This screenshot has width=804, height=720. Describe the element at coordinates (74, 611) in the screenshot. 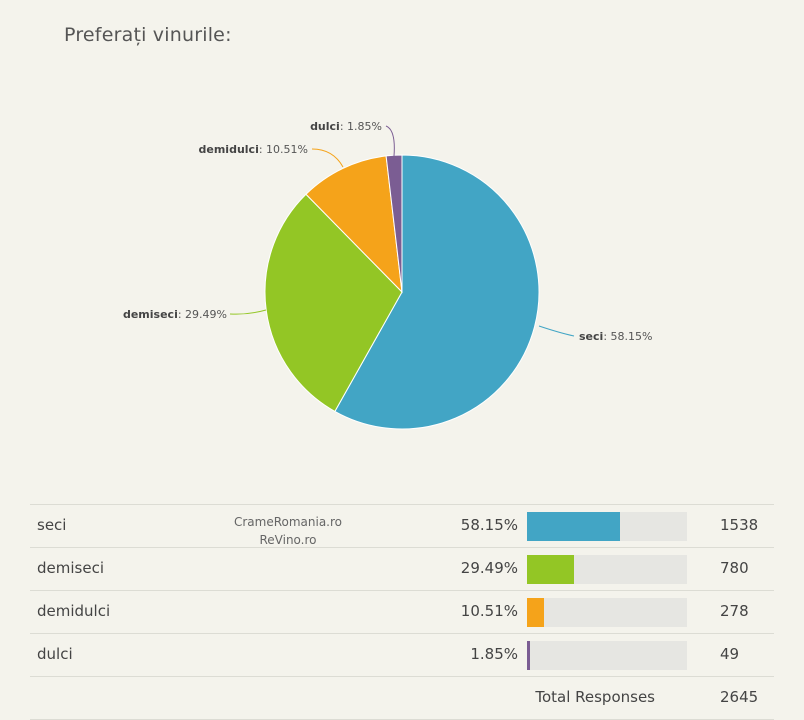

I see `row-label: demidulci` at that location.